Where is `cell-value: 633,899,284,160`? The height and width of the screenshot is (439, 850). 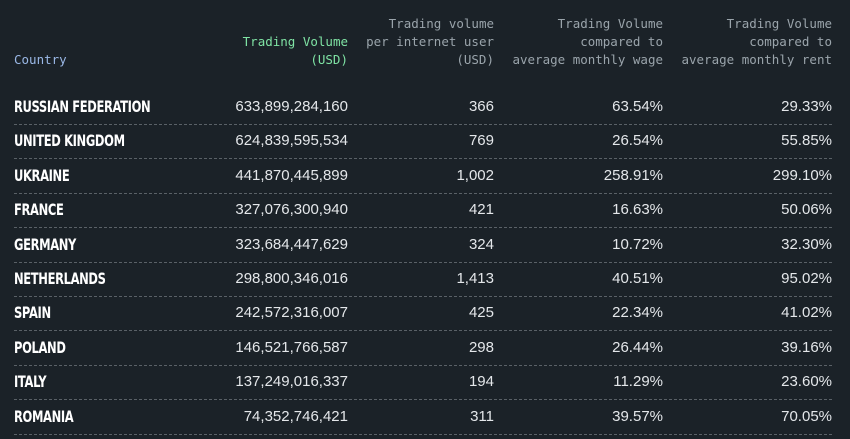 cell-value: 633,899,284,160 is located at coordinates (291, 106).